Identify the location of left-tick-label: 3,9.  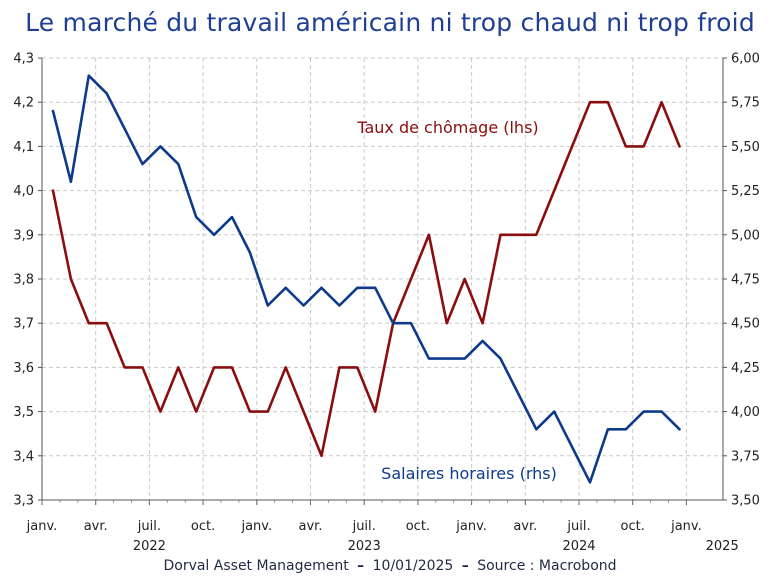
(23, 235).